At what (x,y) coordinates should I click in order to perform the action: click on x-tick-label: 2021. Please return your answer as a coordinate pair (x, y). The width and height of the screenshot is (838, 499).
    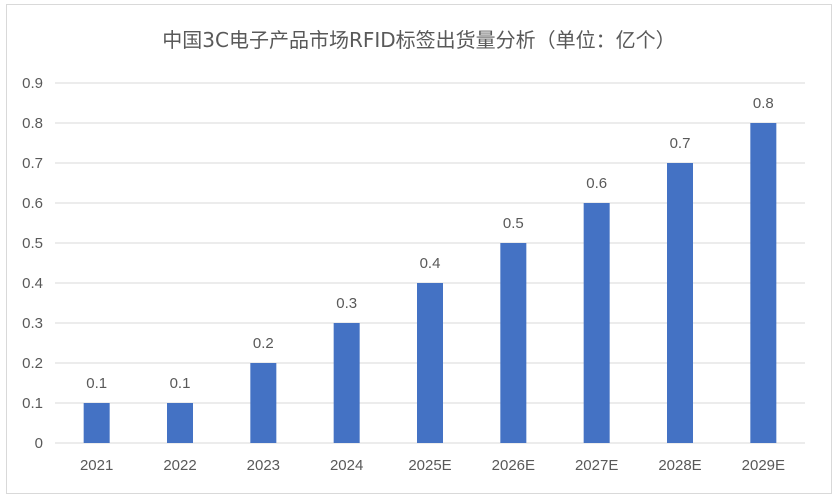
    Looking at the image, I should click on (96, 465).